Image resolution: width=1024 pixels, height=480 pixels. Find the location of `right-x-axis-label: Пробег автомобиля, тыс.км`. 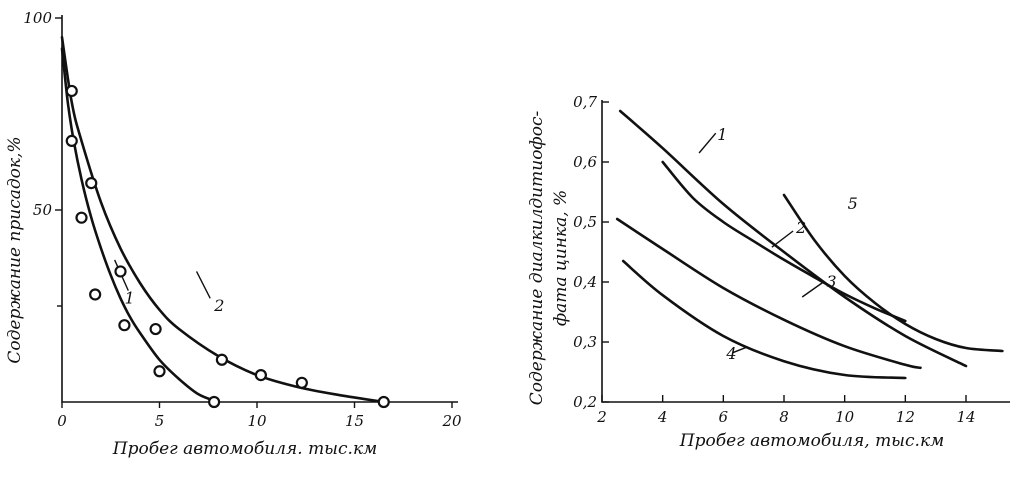

right-x-axis-label: Пробег автомобиля, тыс.км is located at coordinates (811, 441).